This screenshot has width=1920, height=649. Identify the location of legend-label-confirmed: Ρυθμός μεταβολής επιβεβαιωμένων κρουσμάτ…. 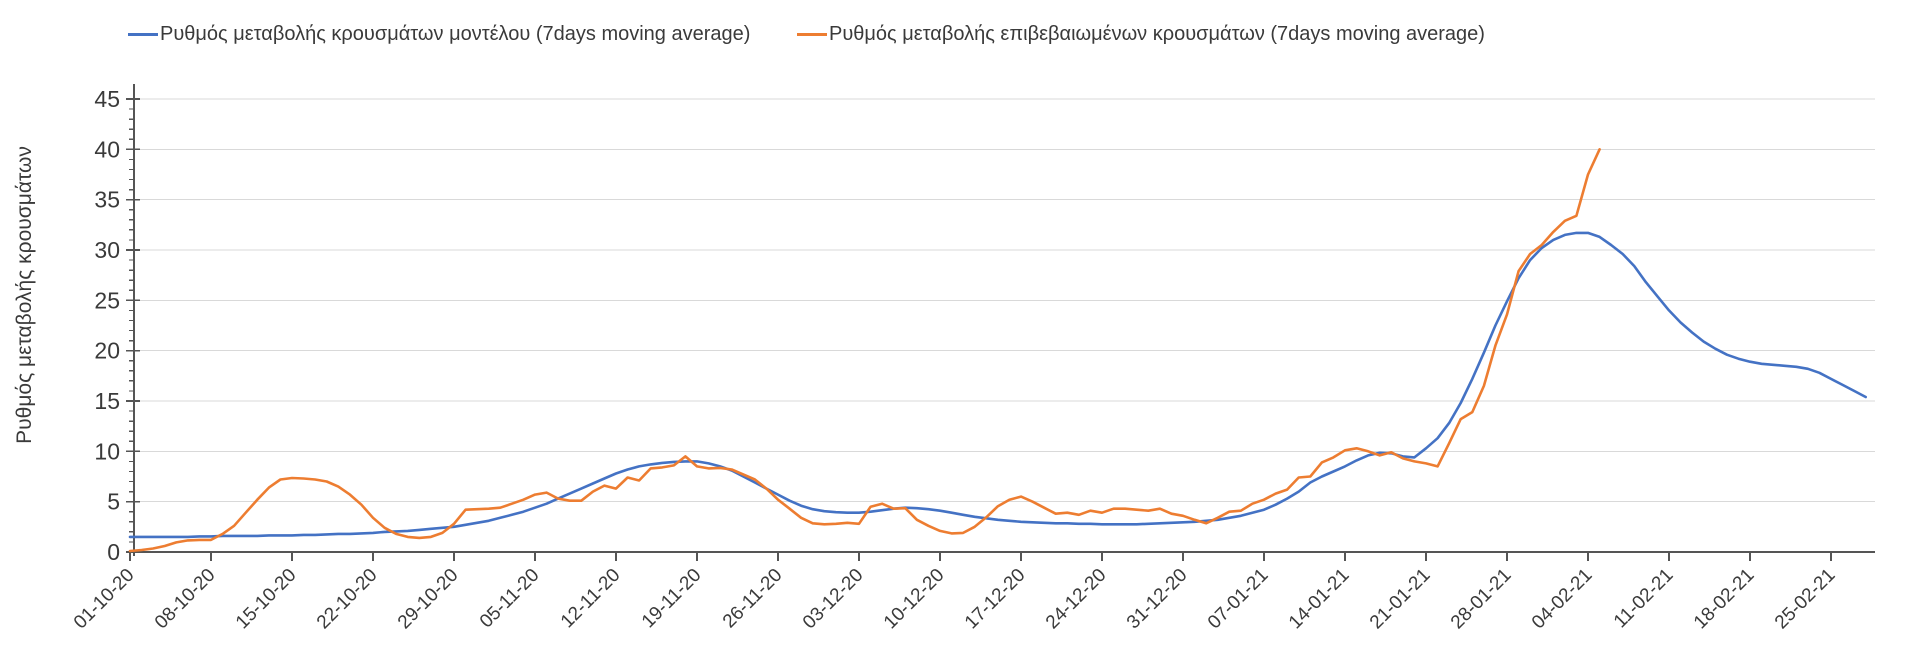
(1157, 34).